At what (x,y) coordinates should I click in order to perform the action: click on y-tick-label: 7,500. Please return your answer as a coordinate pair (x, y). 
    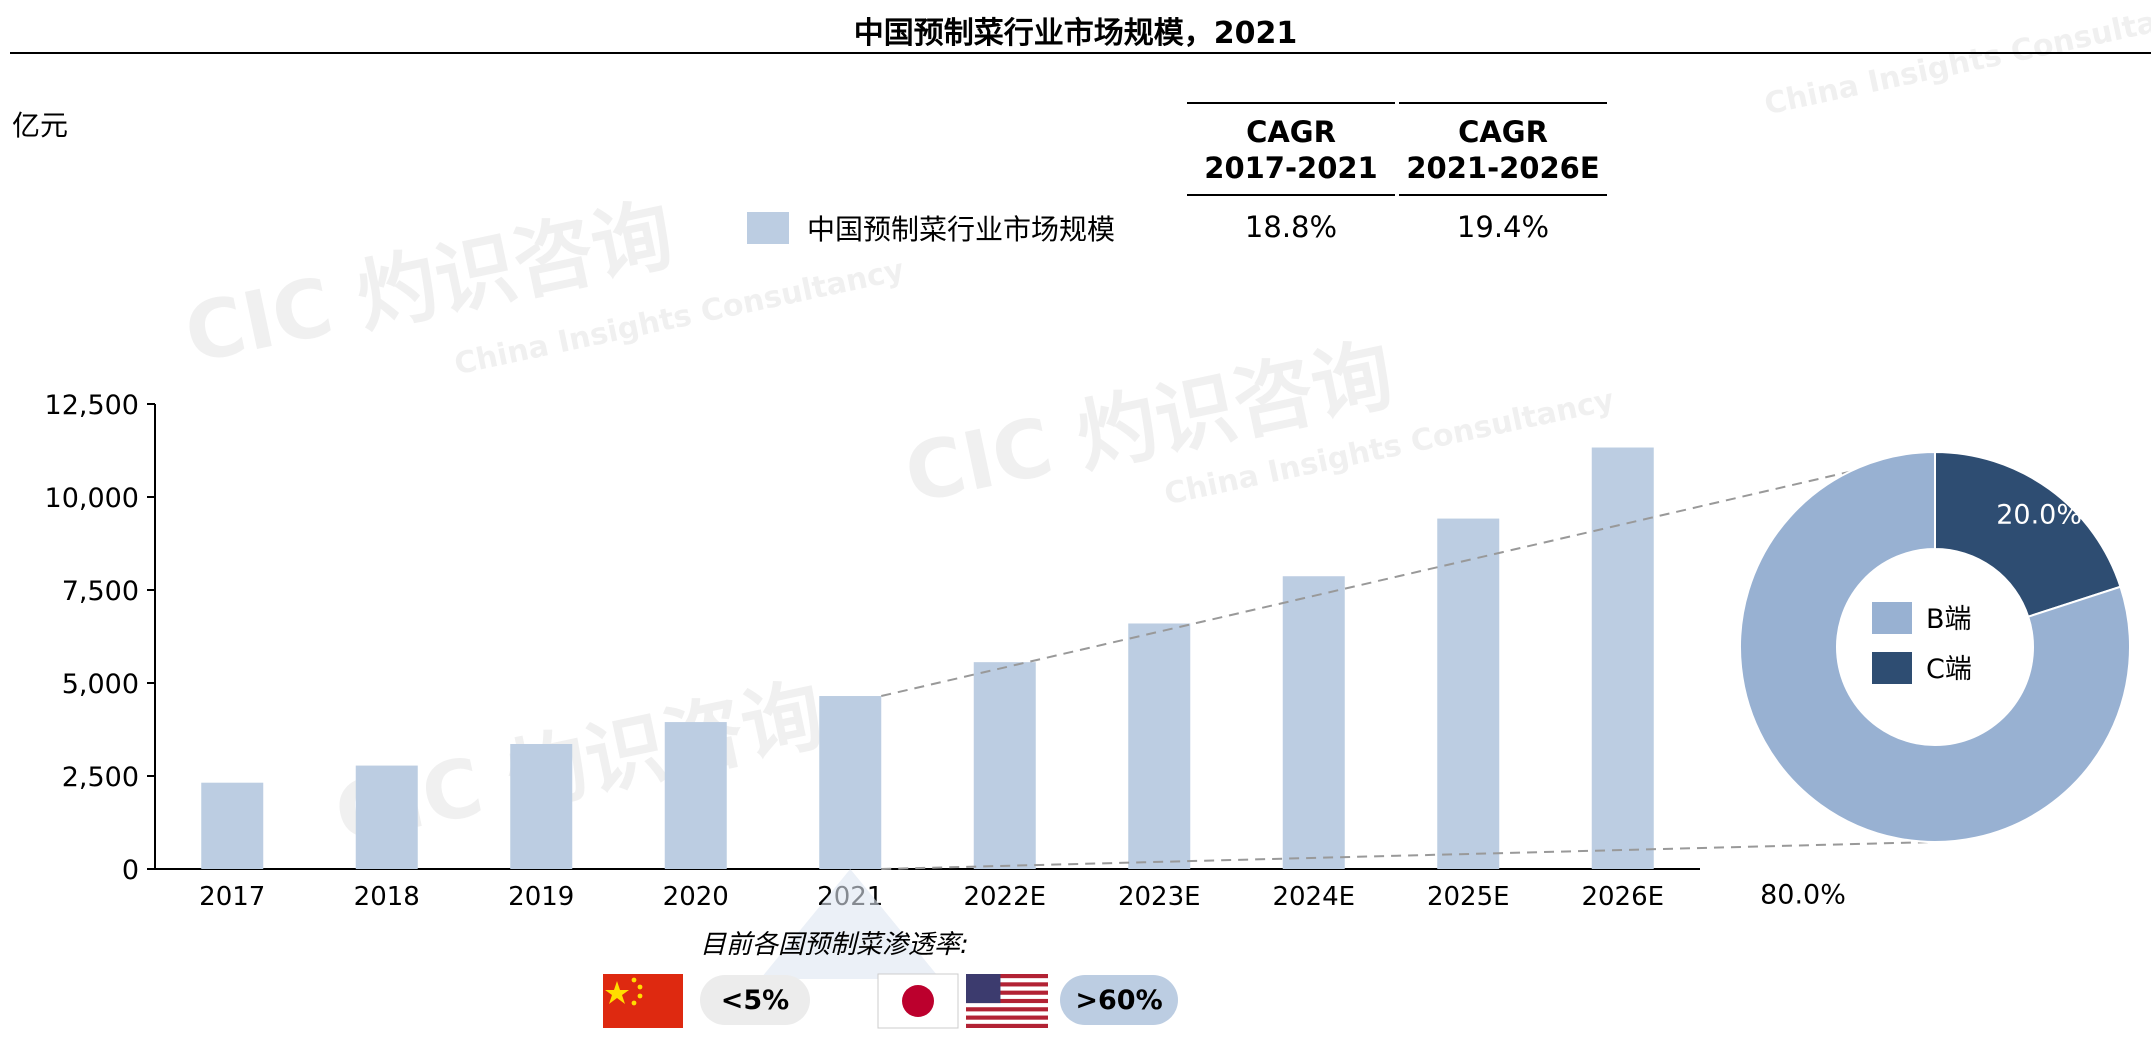
    Looking at the image, I should click on (100, 591).